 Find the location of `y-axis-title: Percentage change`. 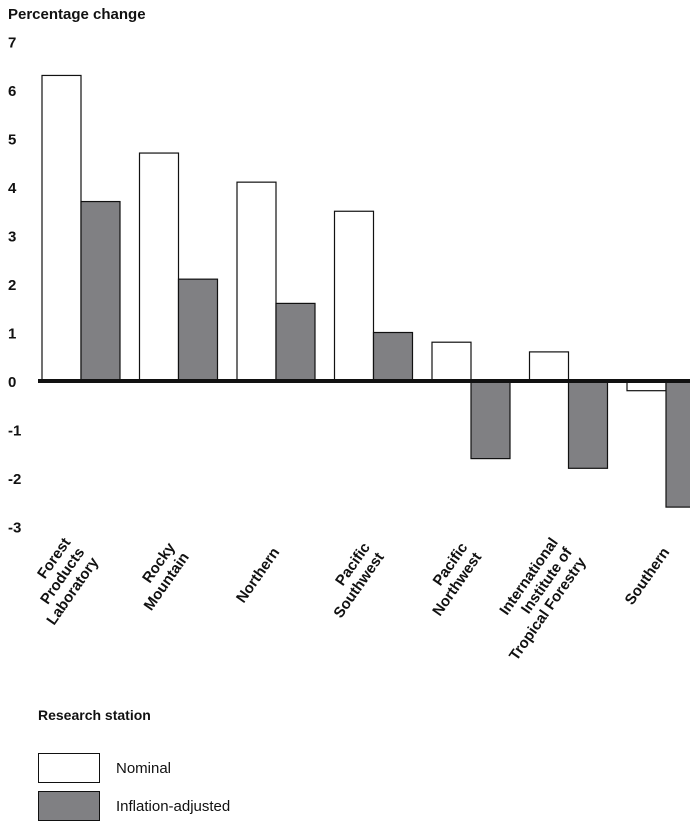

y-axis-title: Percentage change is located at coordinates (77, 14).